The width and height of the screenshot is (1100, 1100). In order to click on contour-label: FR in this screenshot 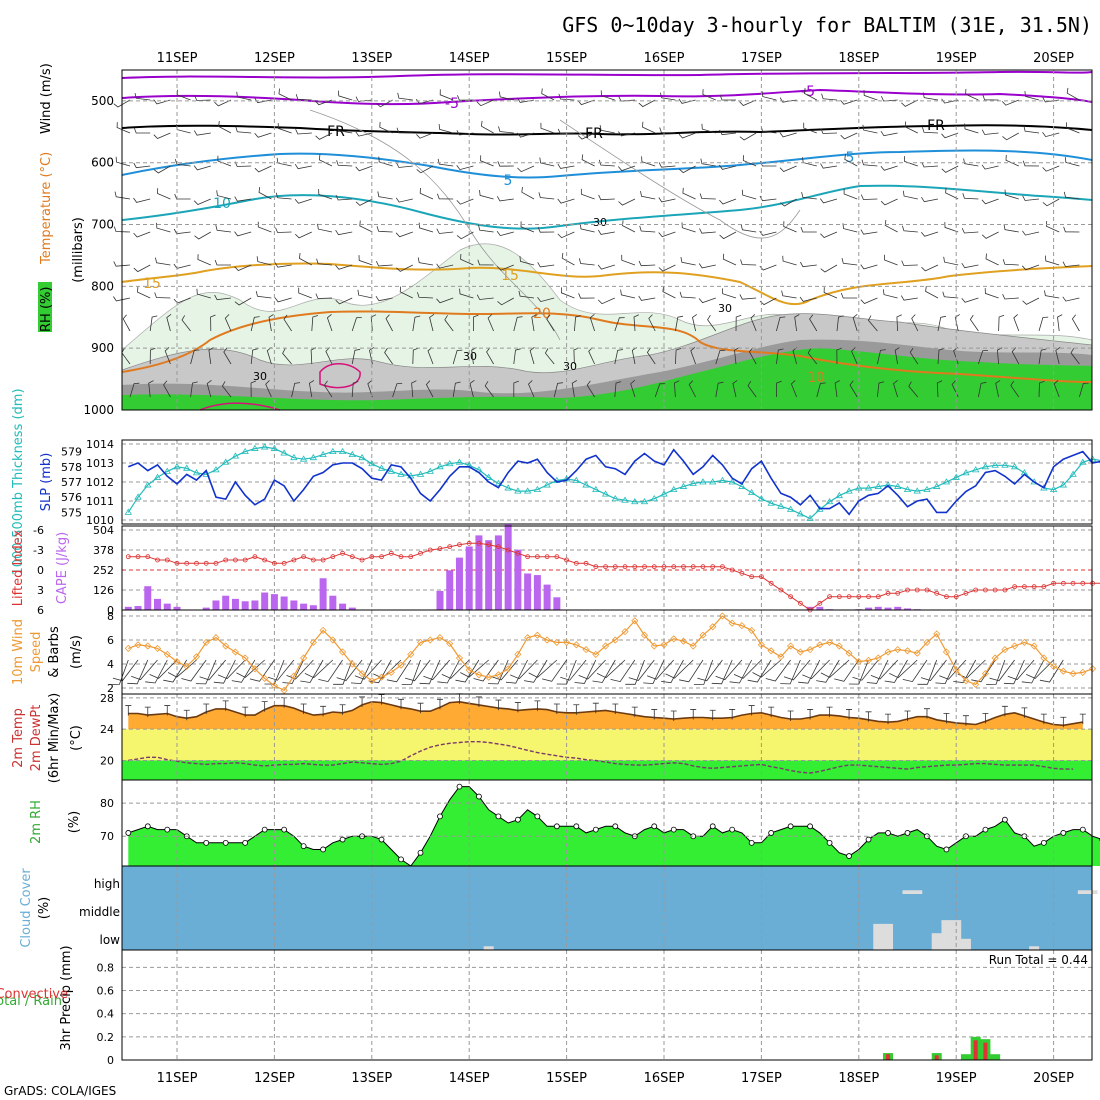, I will do `click(594, 134)`.